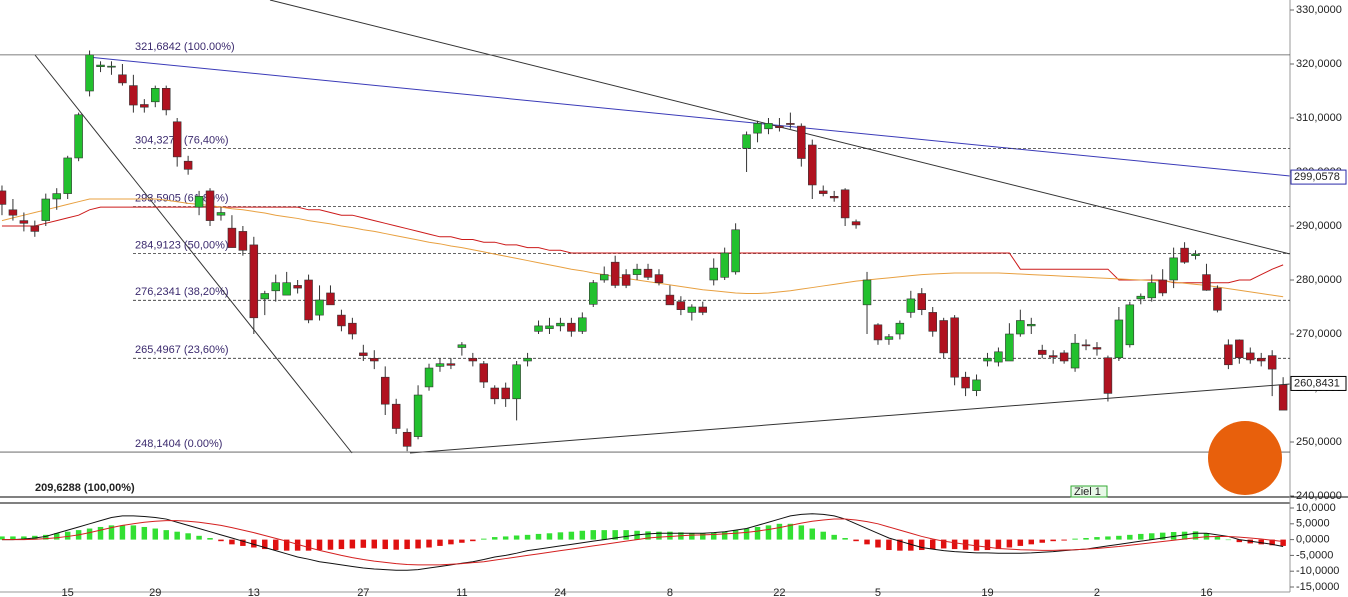  Describe the element at coordinates (779, 592) in the screenshot. I see `x-tick-label: 22` at that location.